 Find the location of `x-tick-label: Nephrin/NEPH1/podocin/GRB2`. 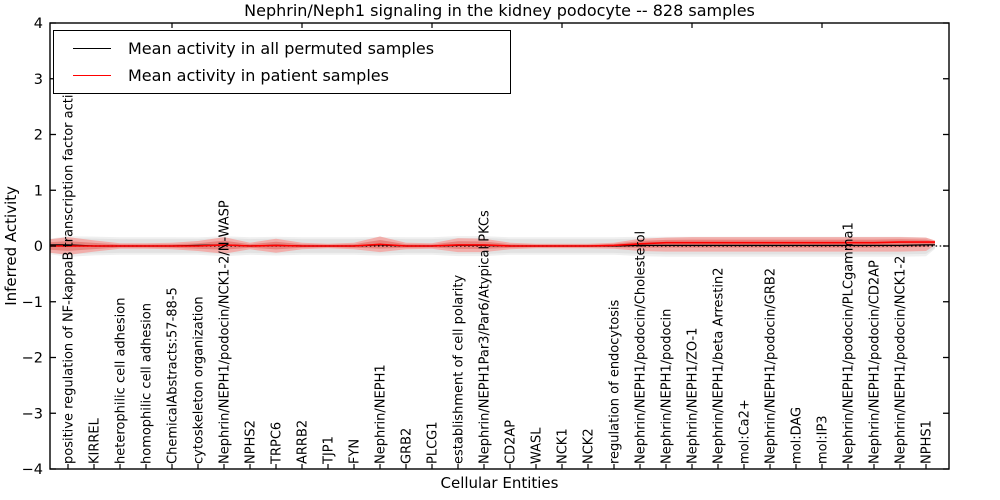

x-tick-label: Nephrin/NEPH1/podocin/GRB2 is located at coordinates (771, 366).